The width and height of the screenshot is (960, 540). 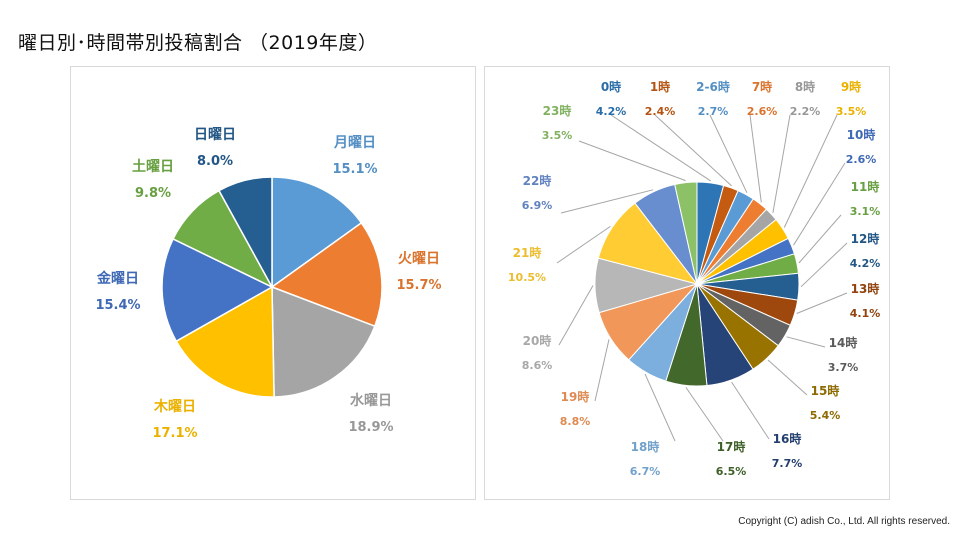 What do you see at coordinates (557, 110) in the screenshot?
I see `hourly-category-label-19: 23時` at bounding box center [557, 110].